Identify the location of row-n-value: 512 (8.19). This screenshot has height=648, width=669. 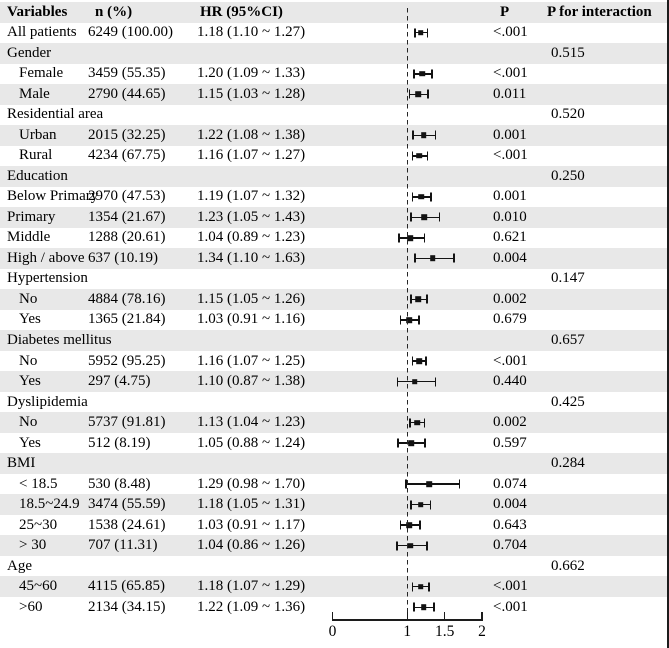
(119, 442).